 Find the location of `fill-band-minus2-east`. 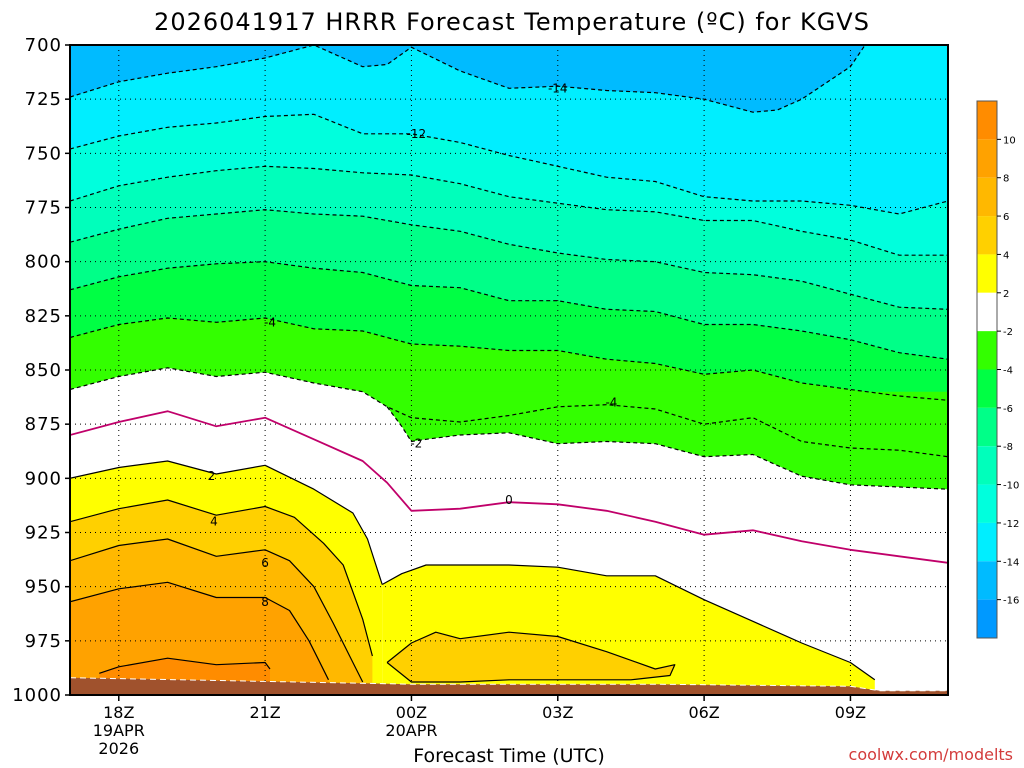

fill-band-minus2-east is located at coordinates (667, 440).